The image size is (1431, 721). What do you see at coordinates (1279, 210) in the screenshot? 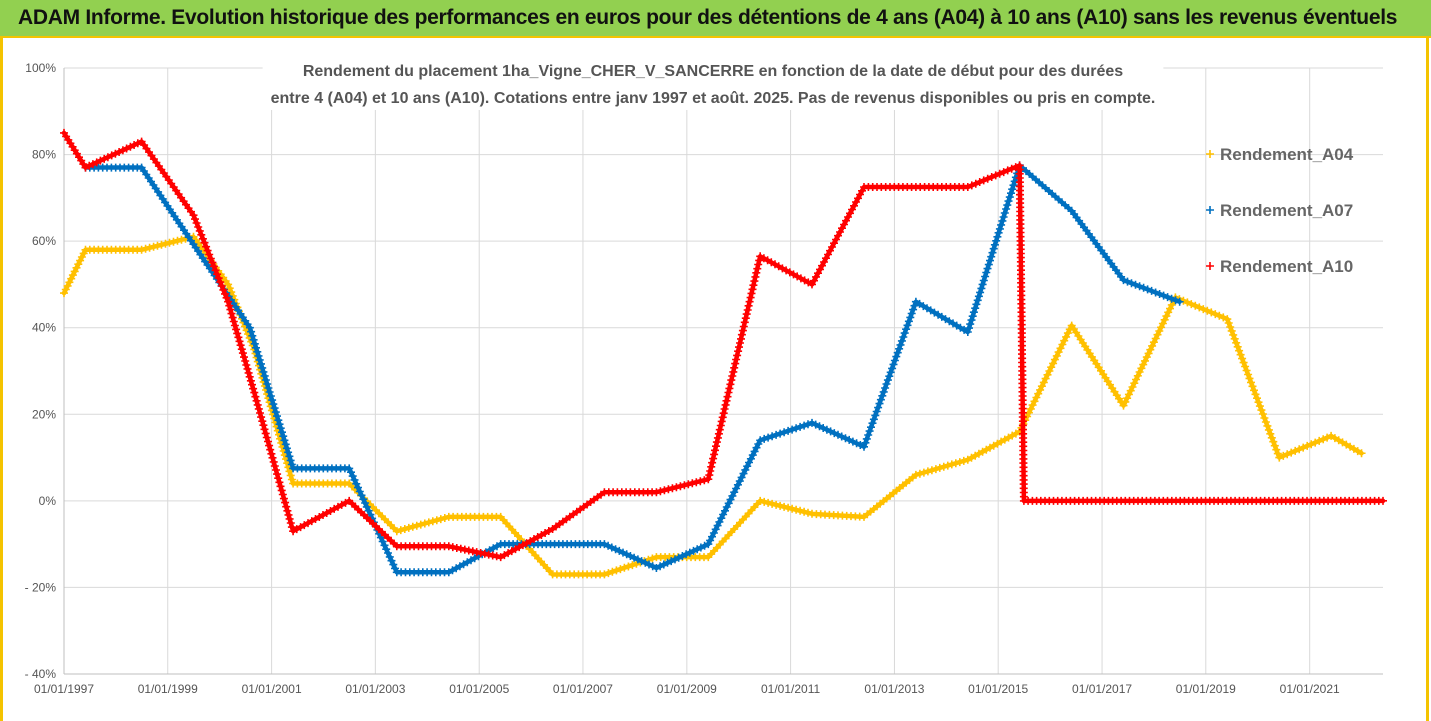
I see `legend-item-Rendement_A07: Rendement_A07` at bounding box center [1279, 210].